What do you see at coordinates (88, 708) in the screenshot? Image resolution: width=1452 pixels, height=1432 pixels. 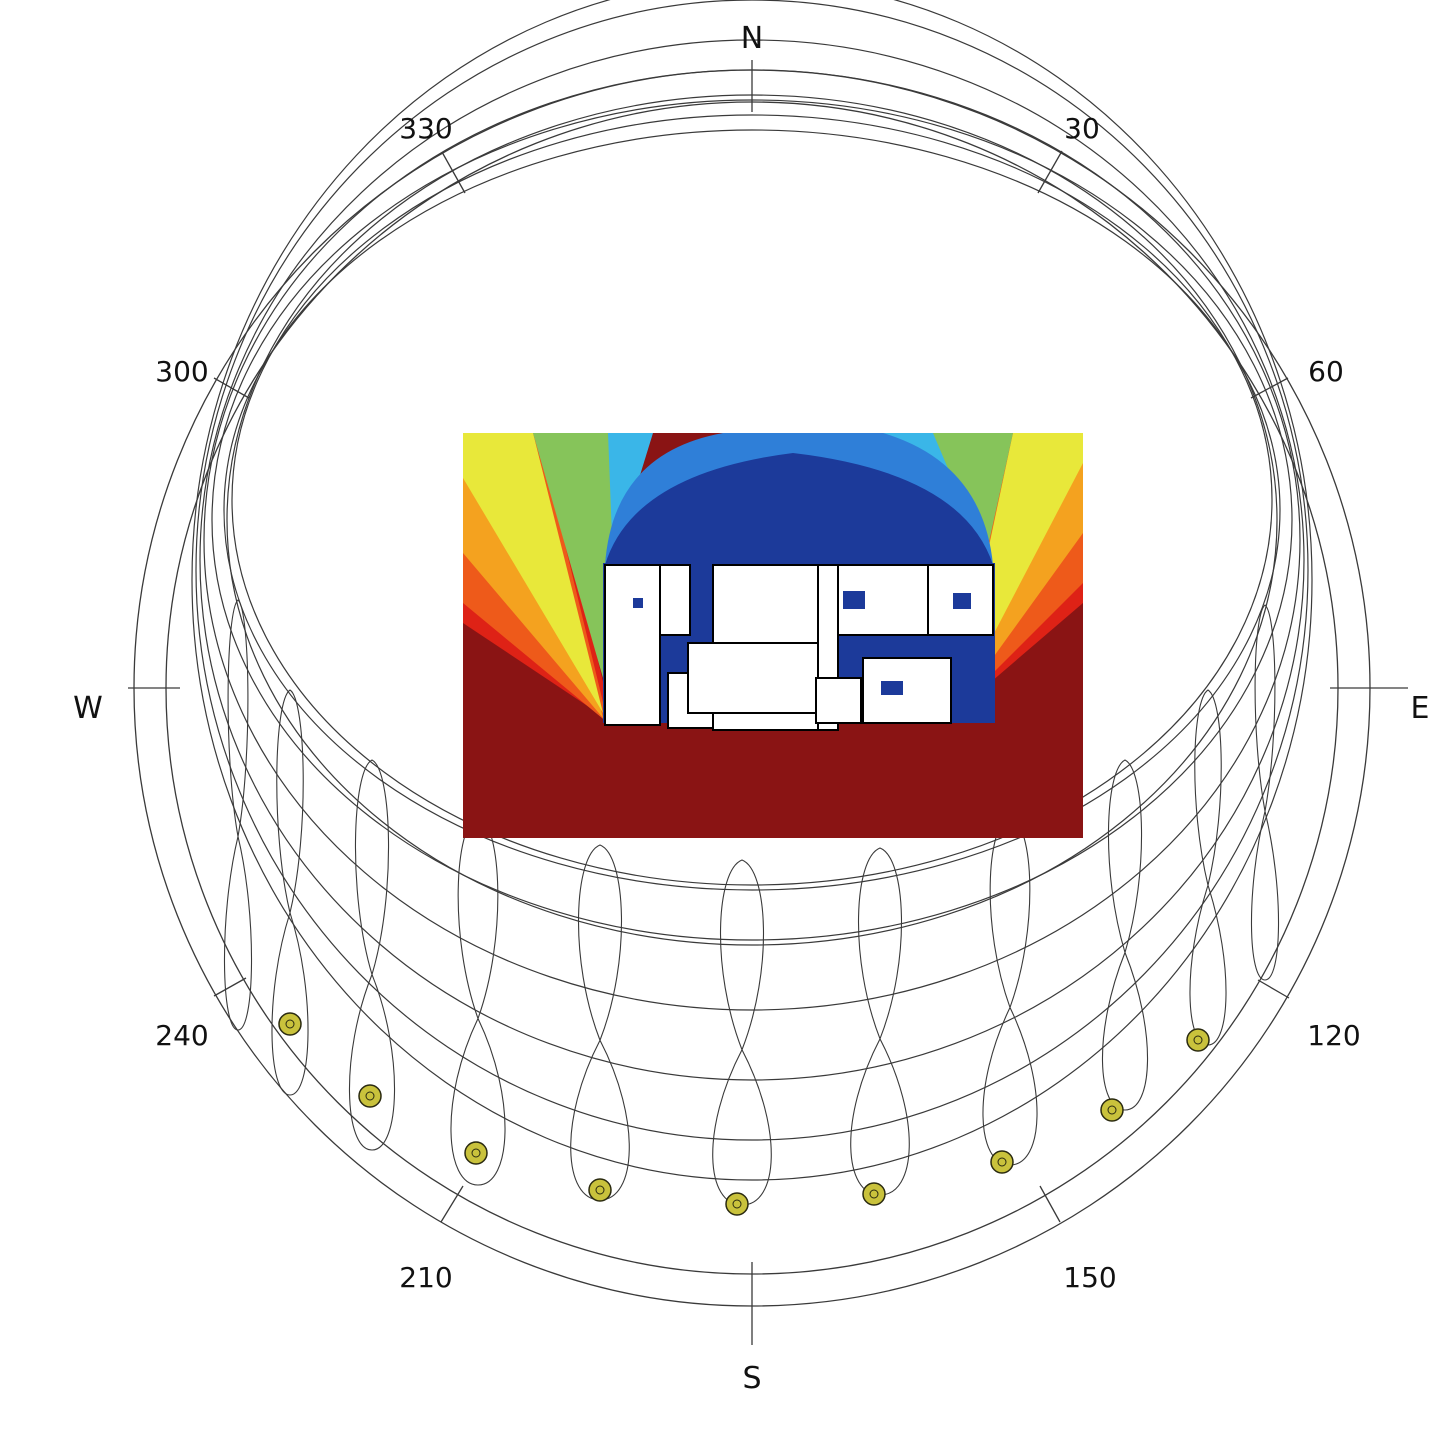 I see `label-west: W` at bounding box center [88, 708].